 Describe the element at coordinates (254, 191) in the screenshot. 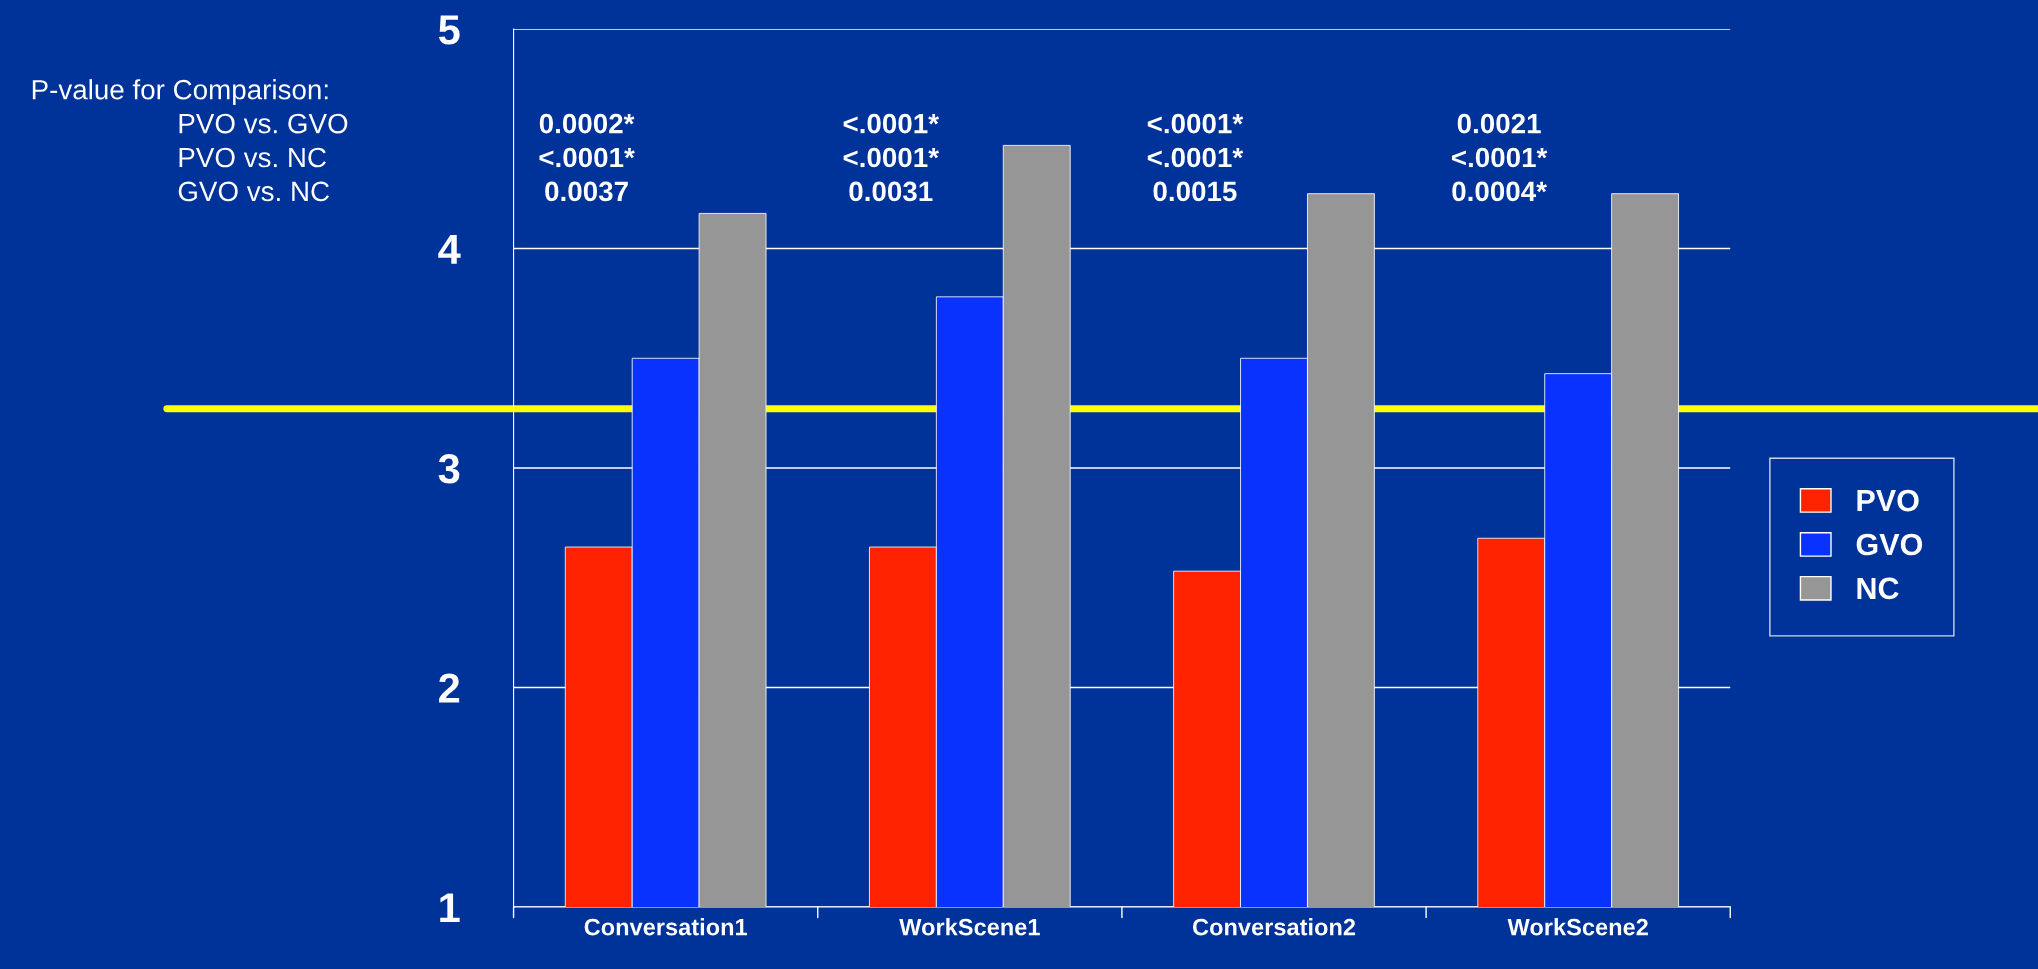

I see `text: GVO vs. NC` at that location.